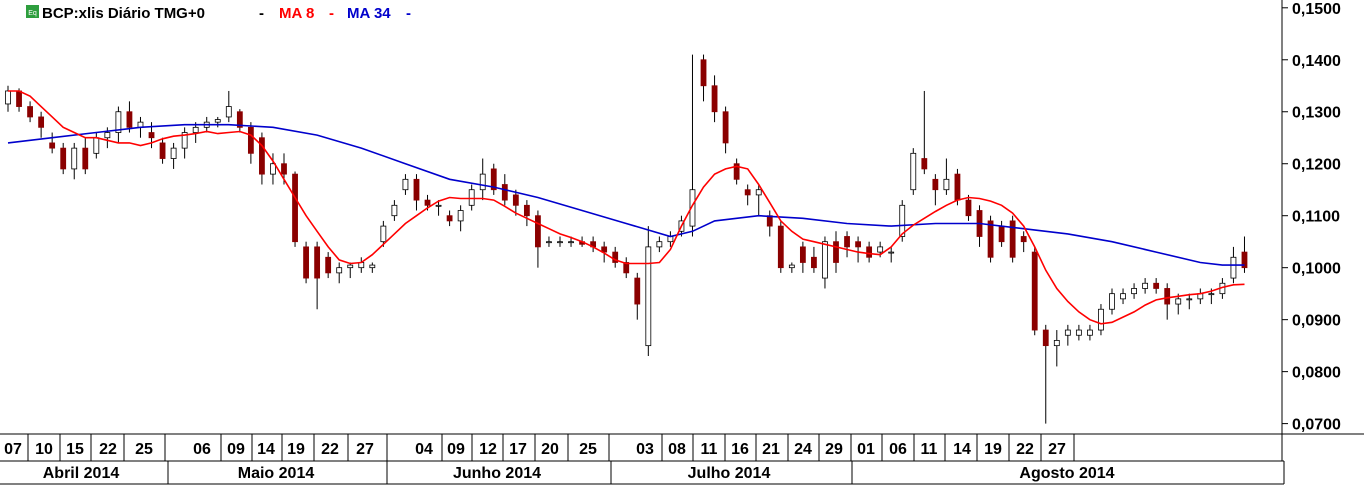 The height and width of the screenshot is (490, 1364). What do you see at coordinates (261, 13) in the screenshot?
I see `legend-symbol-dash: -` at bounding box center [261, 13].